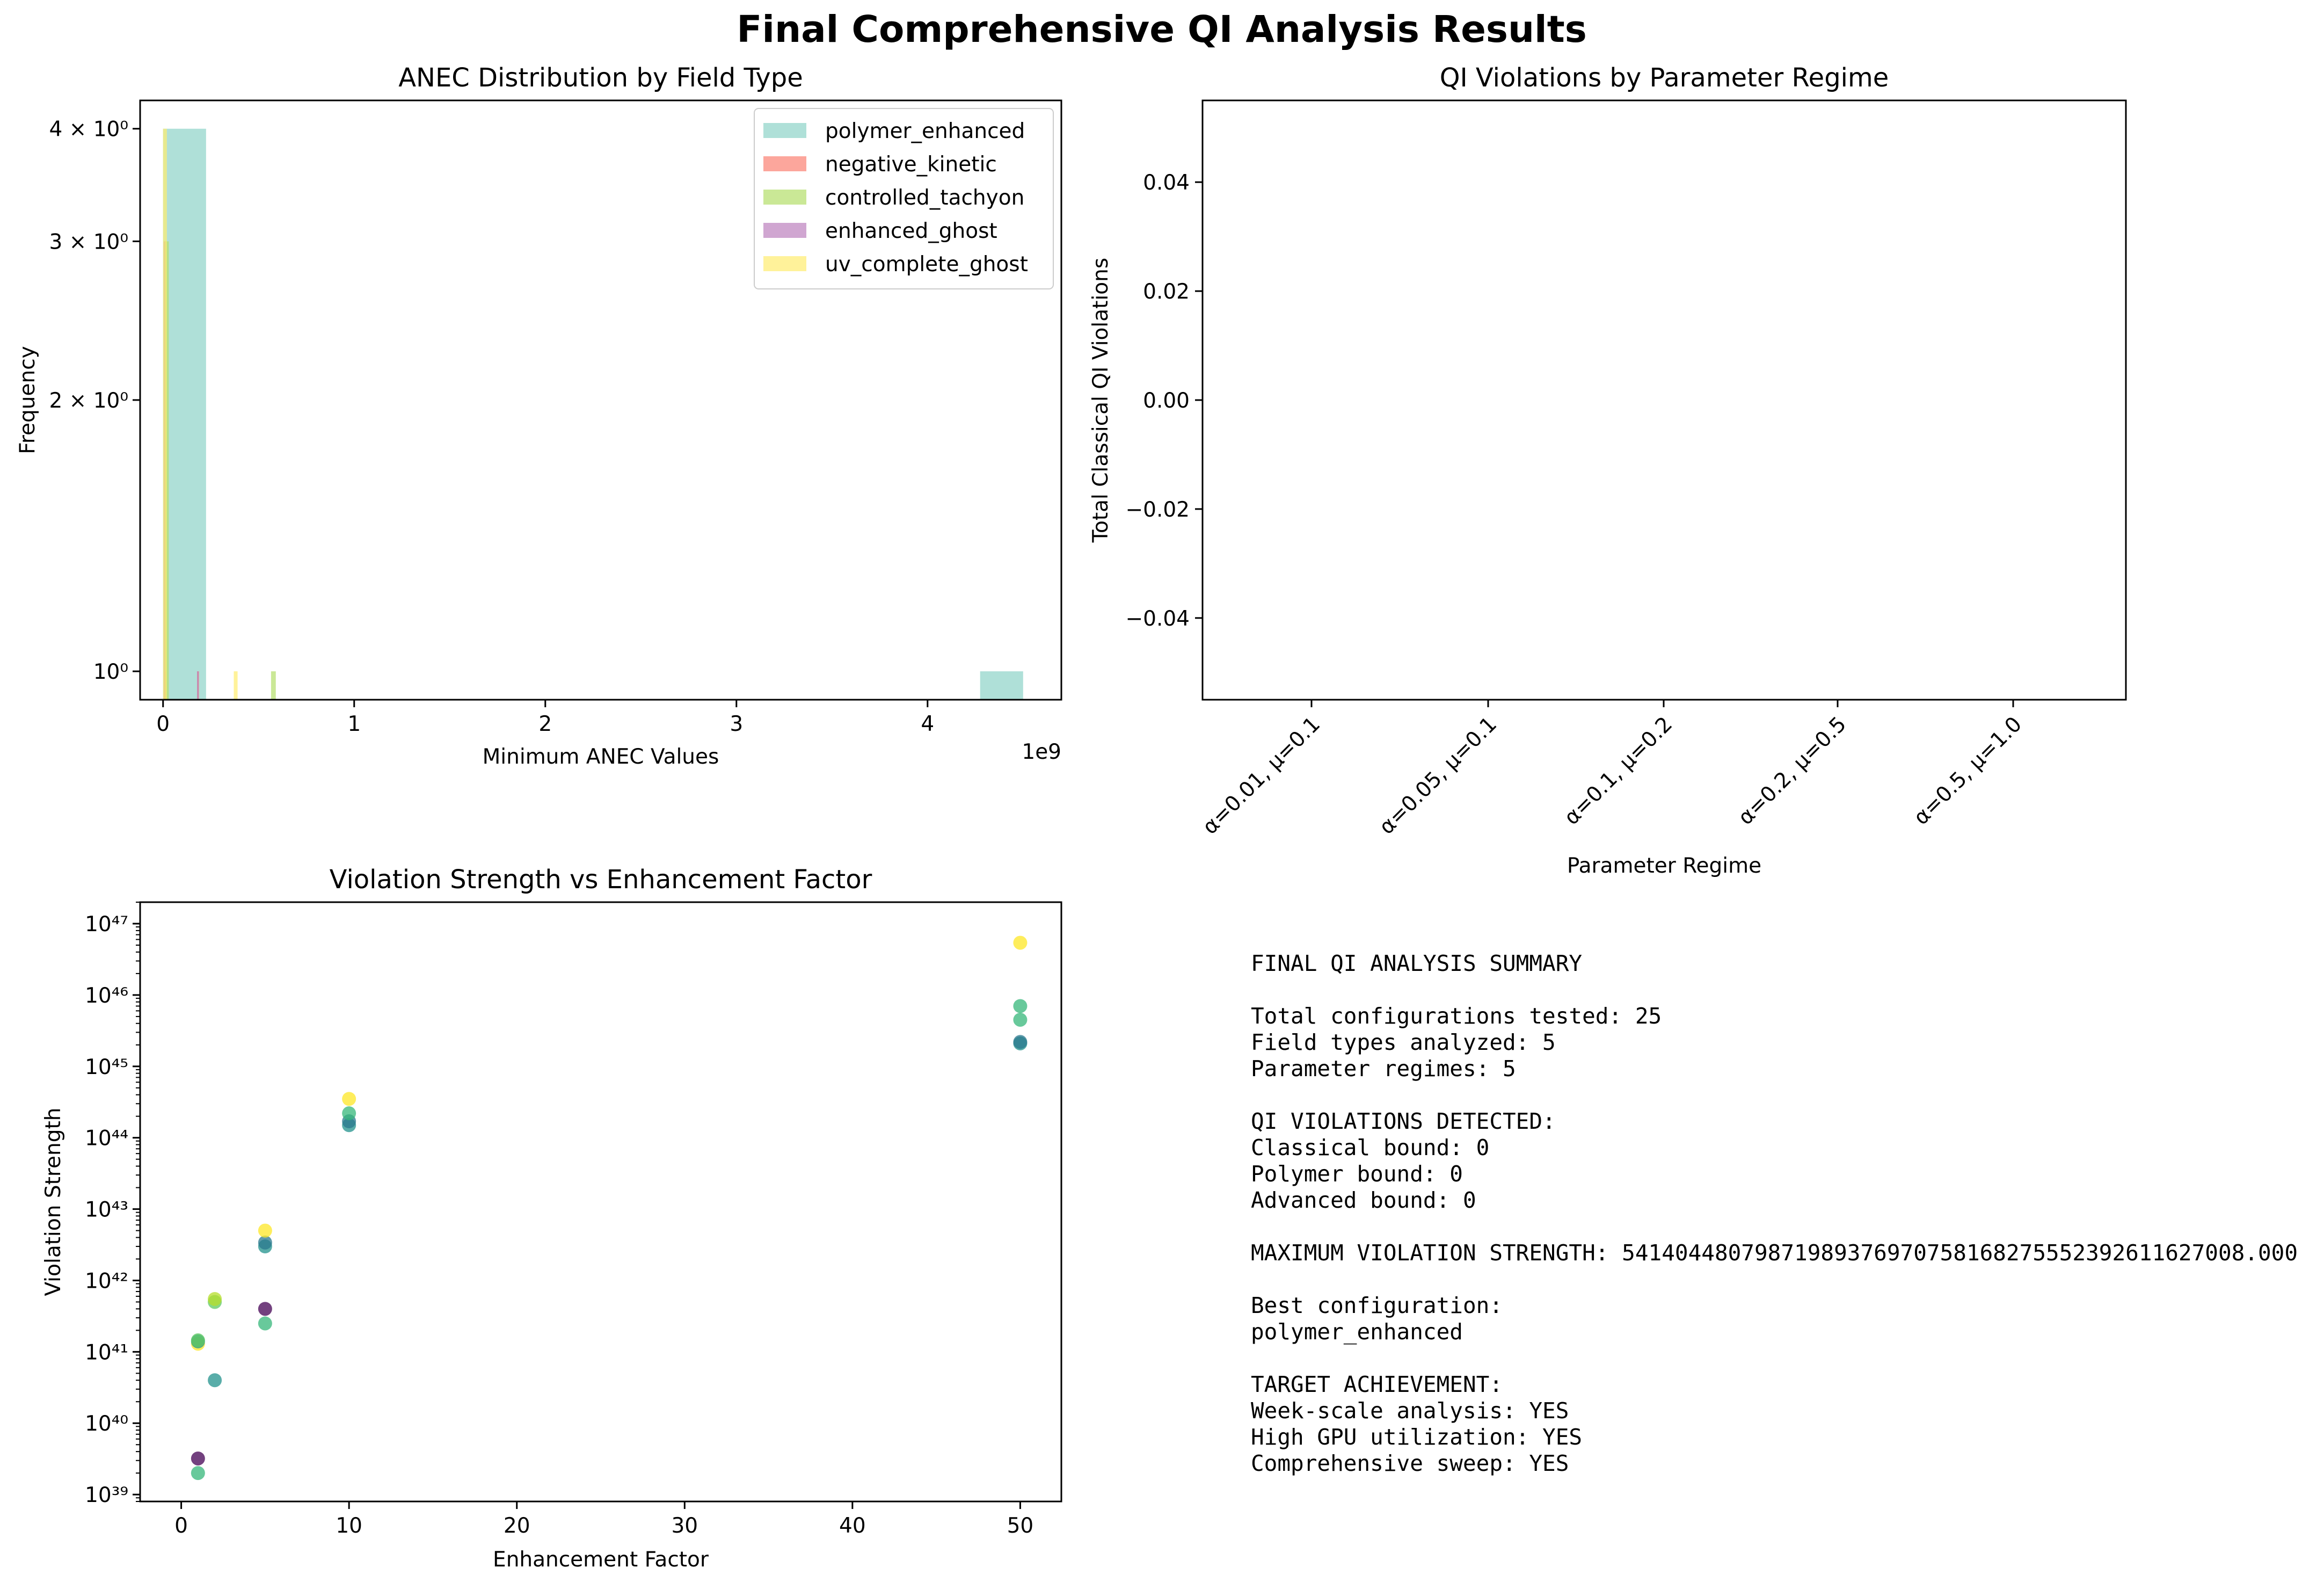 This screenshot has height=1589, width=2324. What do you see at coordinates (925, 131) in the screenshot?
I see `legend-entry: polymer_enhanced` at bounding box center [925, 131].